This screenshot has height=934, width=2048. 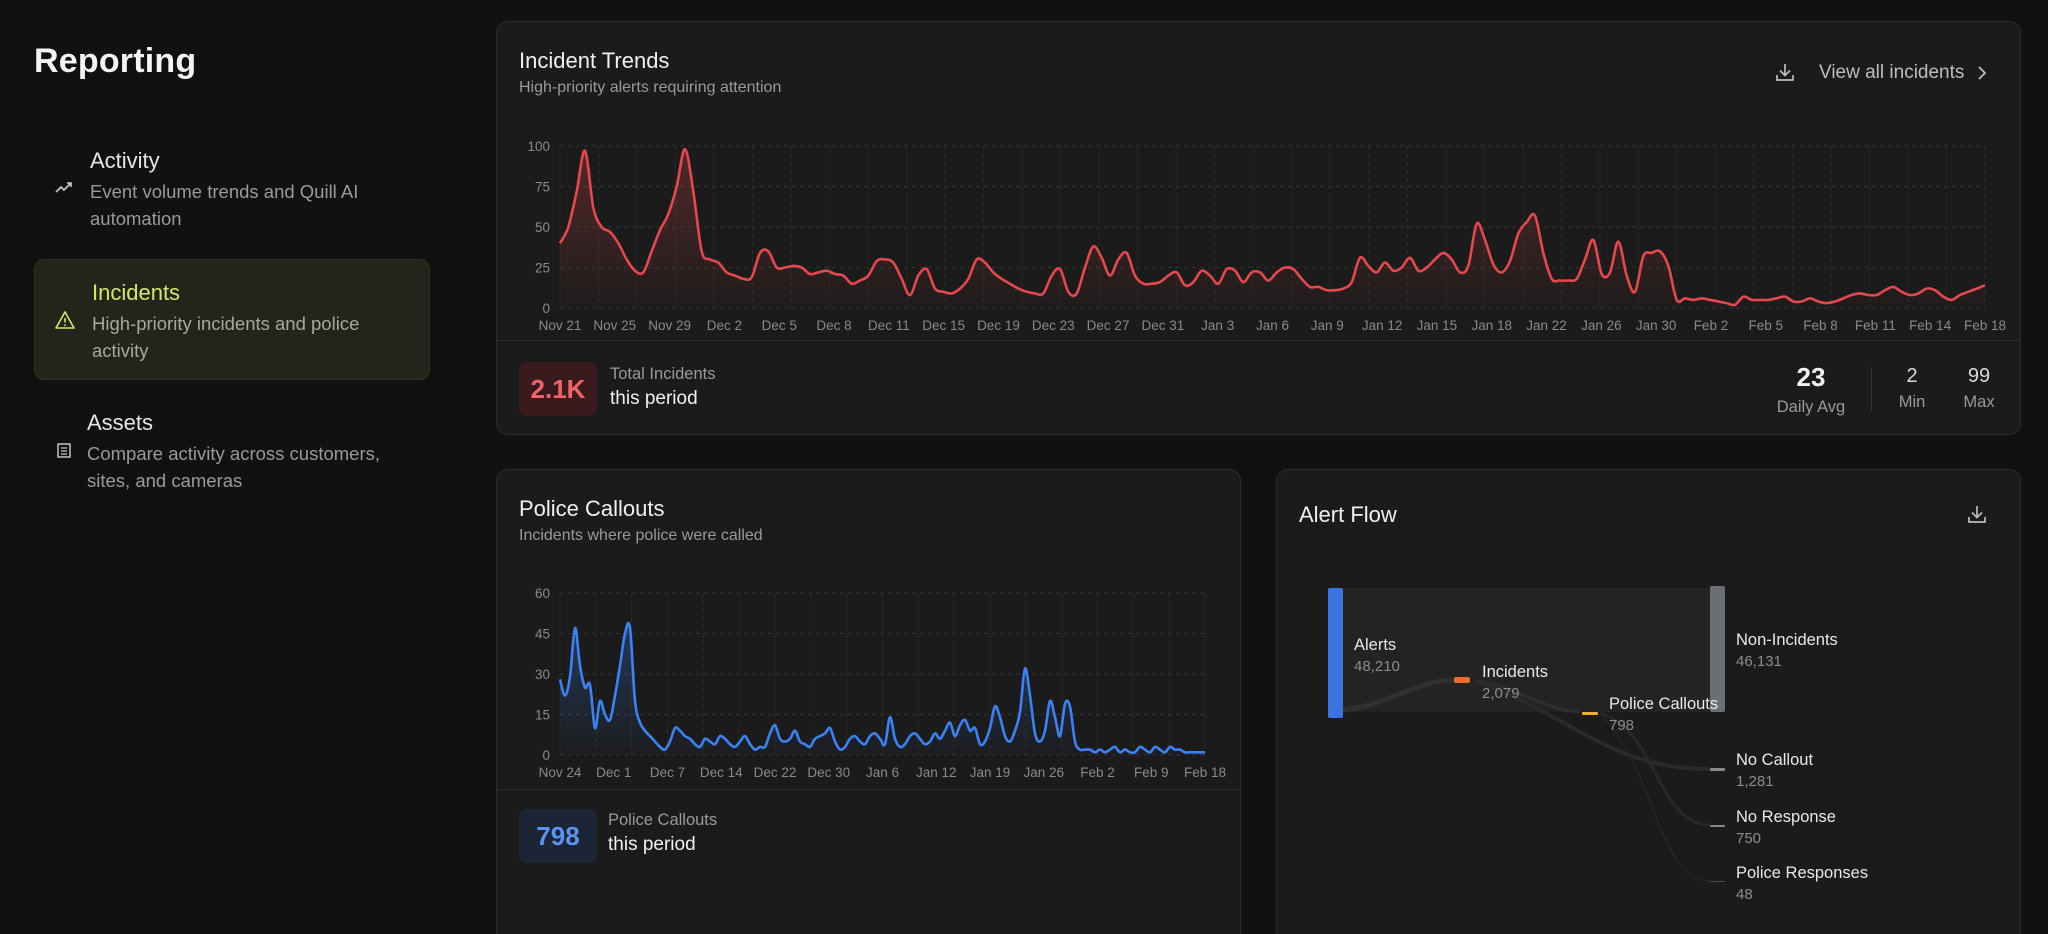 I want to click on flow-link-incidents-callouts, so click(x=1527, y=696).